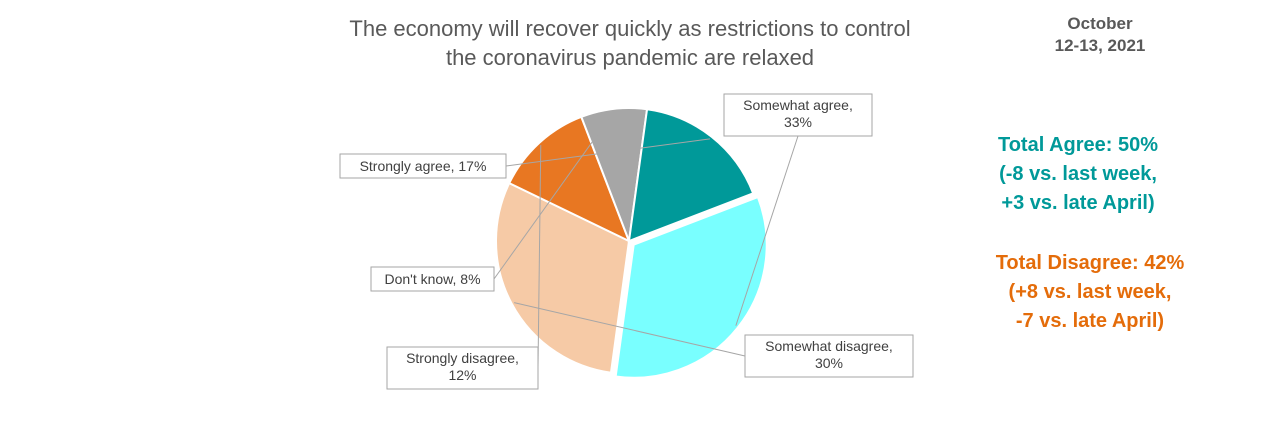  What do you see at coordinates (569, 179) in the screenshot?
I see `pie-slice-strongly-disagree` at bounding box center [569, 179].